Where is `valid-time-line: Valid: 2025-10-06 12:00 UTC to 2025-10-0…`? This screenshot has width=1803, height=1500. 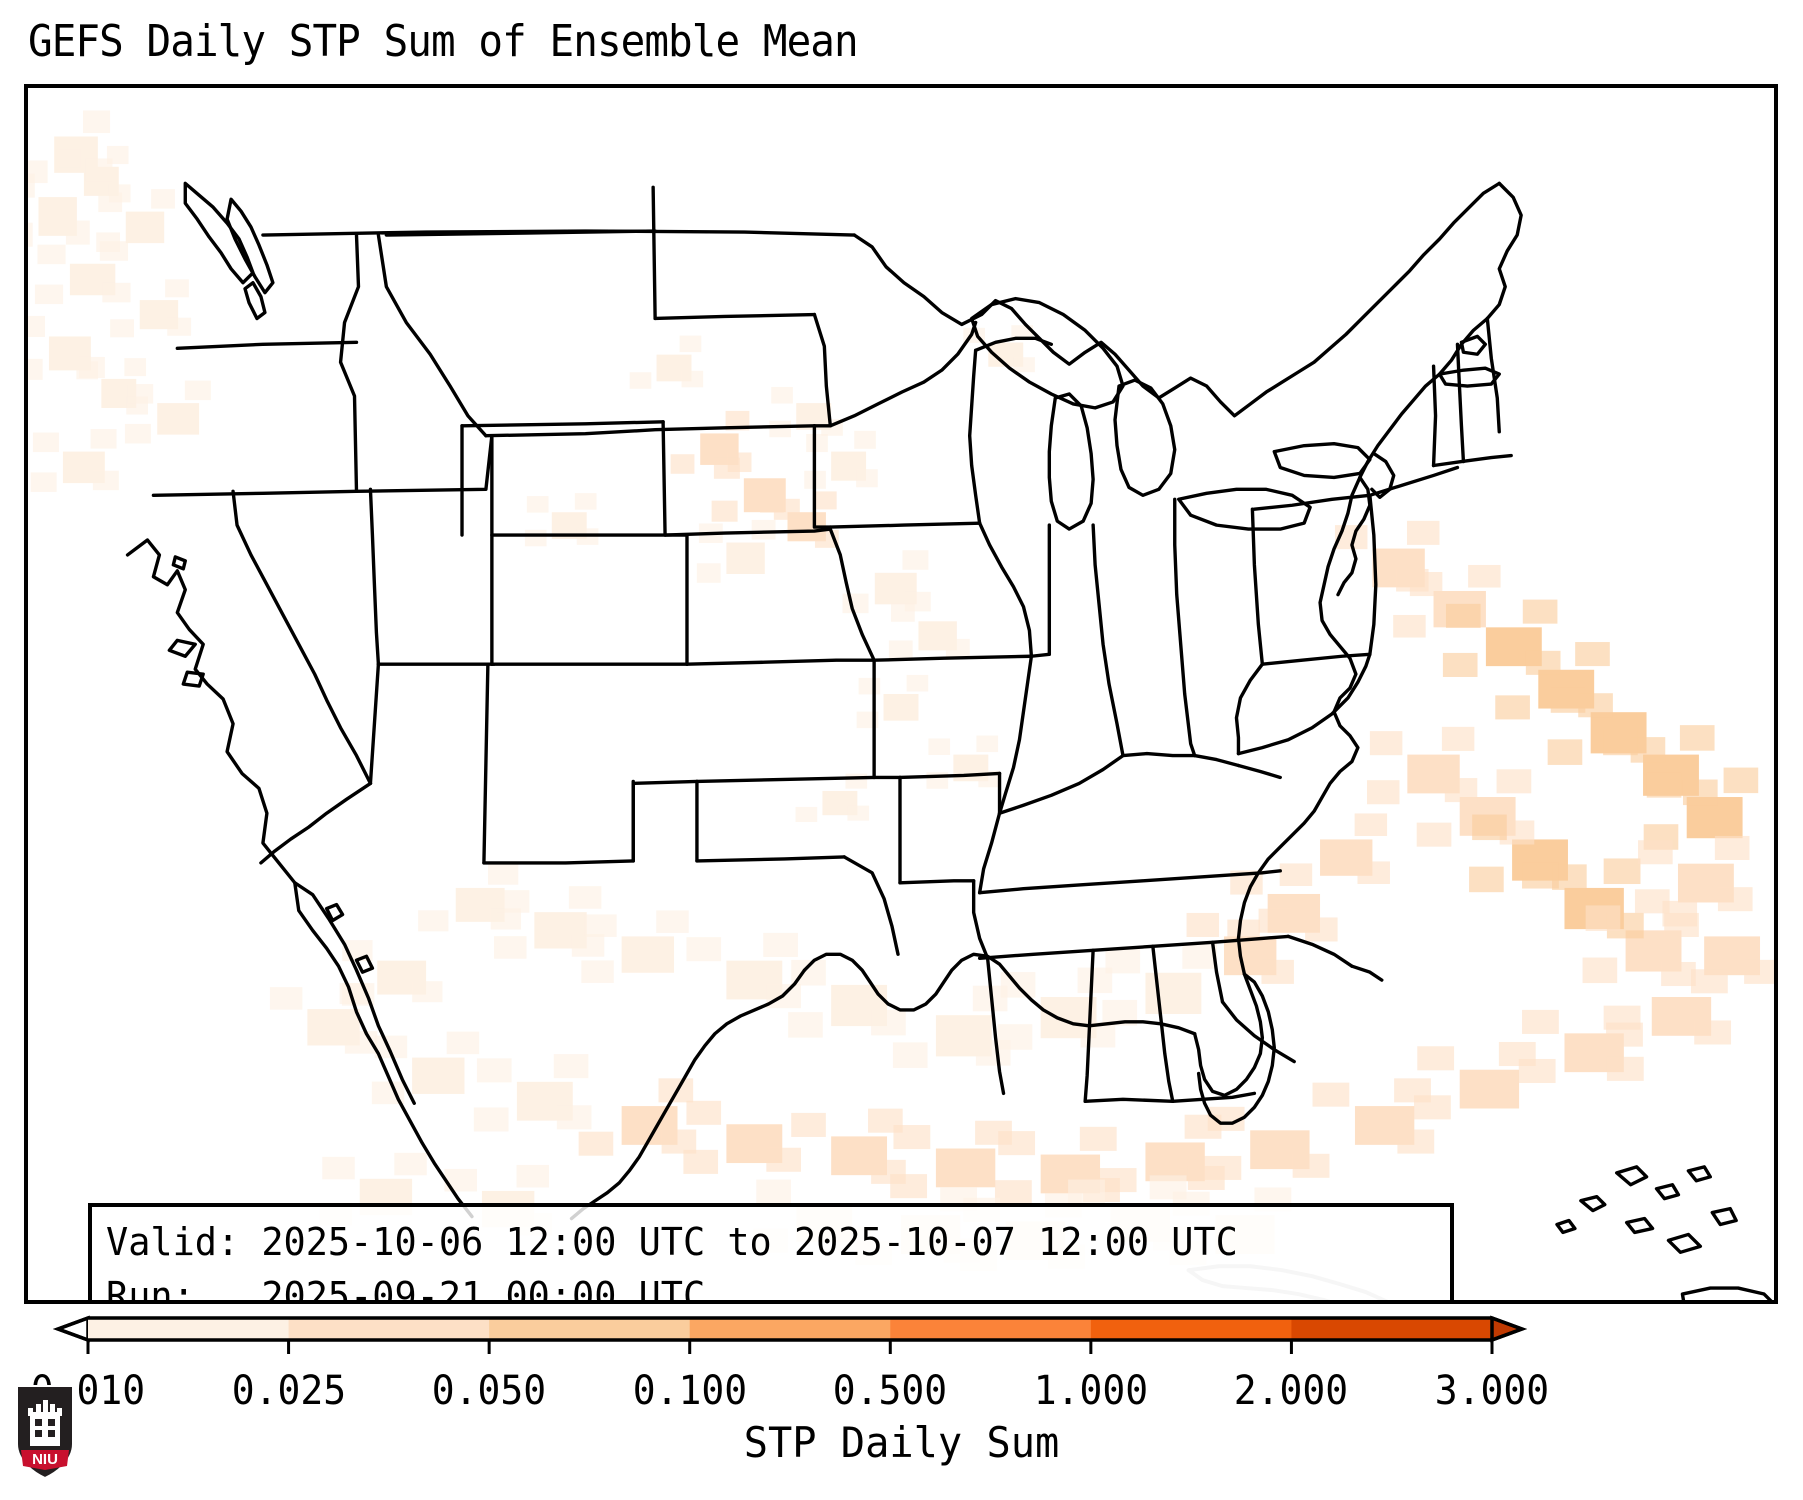
valid-time-line: Valid: 2025-10-06 12:00 UTC to 2025-10-0… is located at coordinates (672, 1242).